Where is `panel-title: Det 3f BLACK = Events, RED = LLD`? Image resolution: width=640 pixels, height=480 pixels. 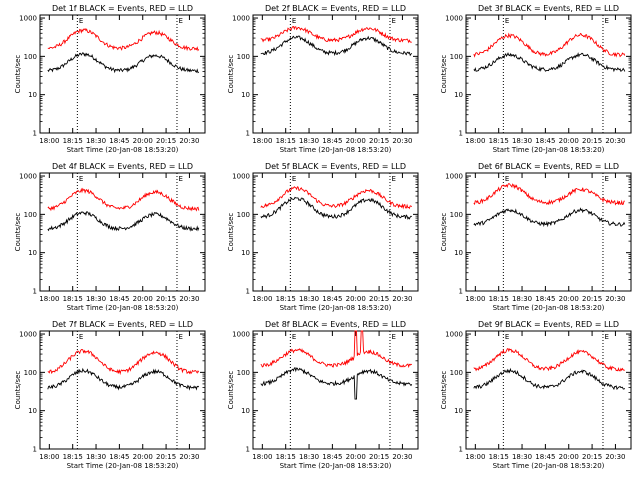 panel-title: Det 3f BLACK = Events, RED = LLD is located at coordinates (548, 8).